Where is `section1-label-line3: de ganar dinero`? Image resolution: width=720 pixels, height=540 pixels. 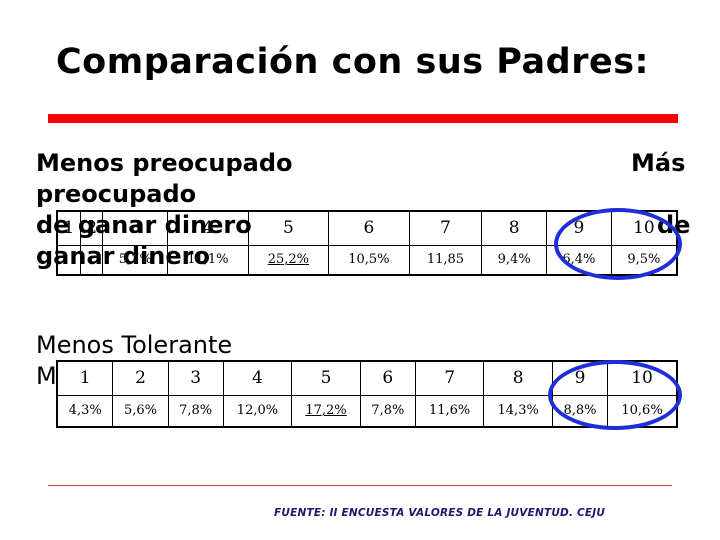 section1-label-line3: de ganar dinero is located at coordinates (144, 225).